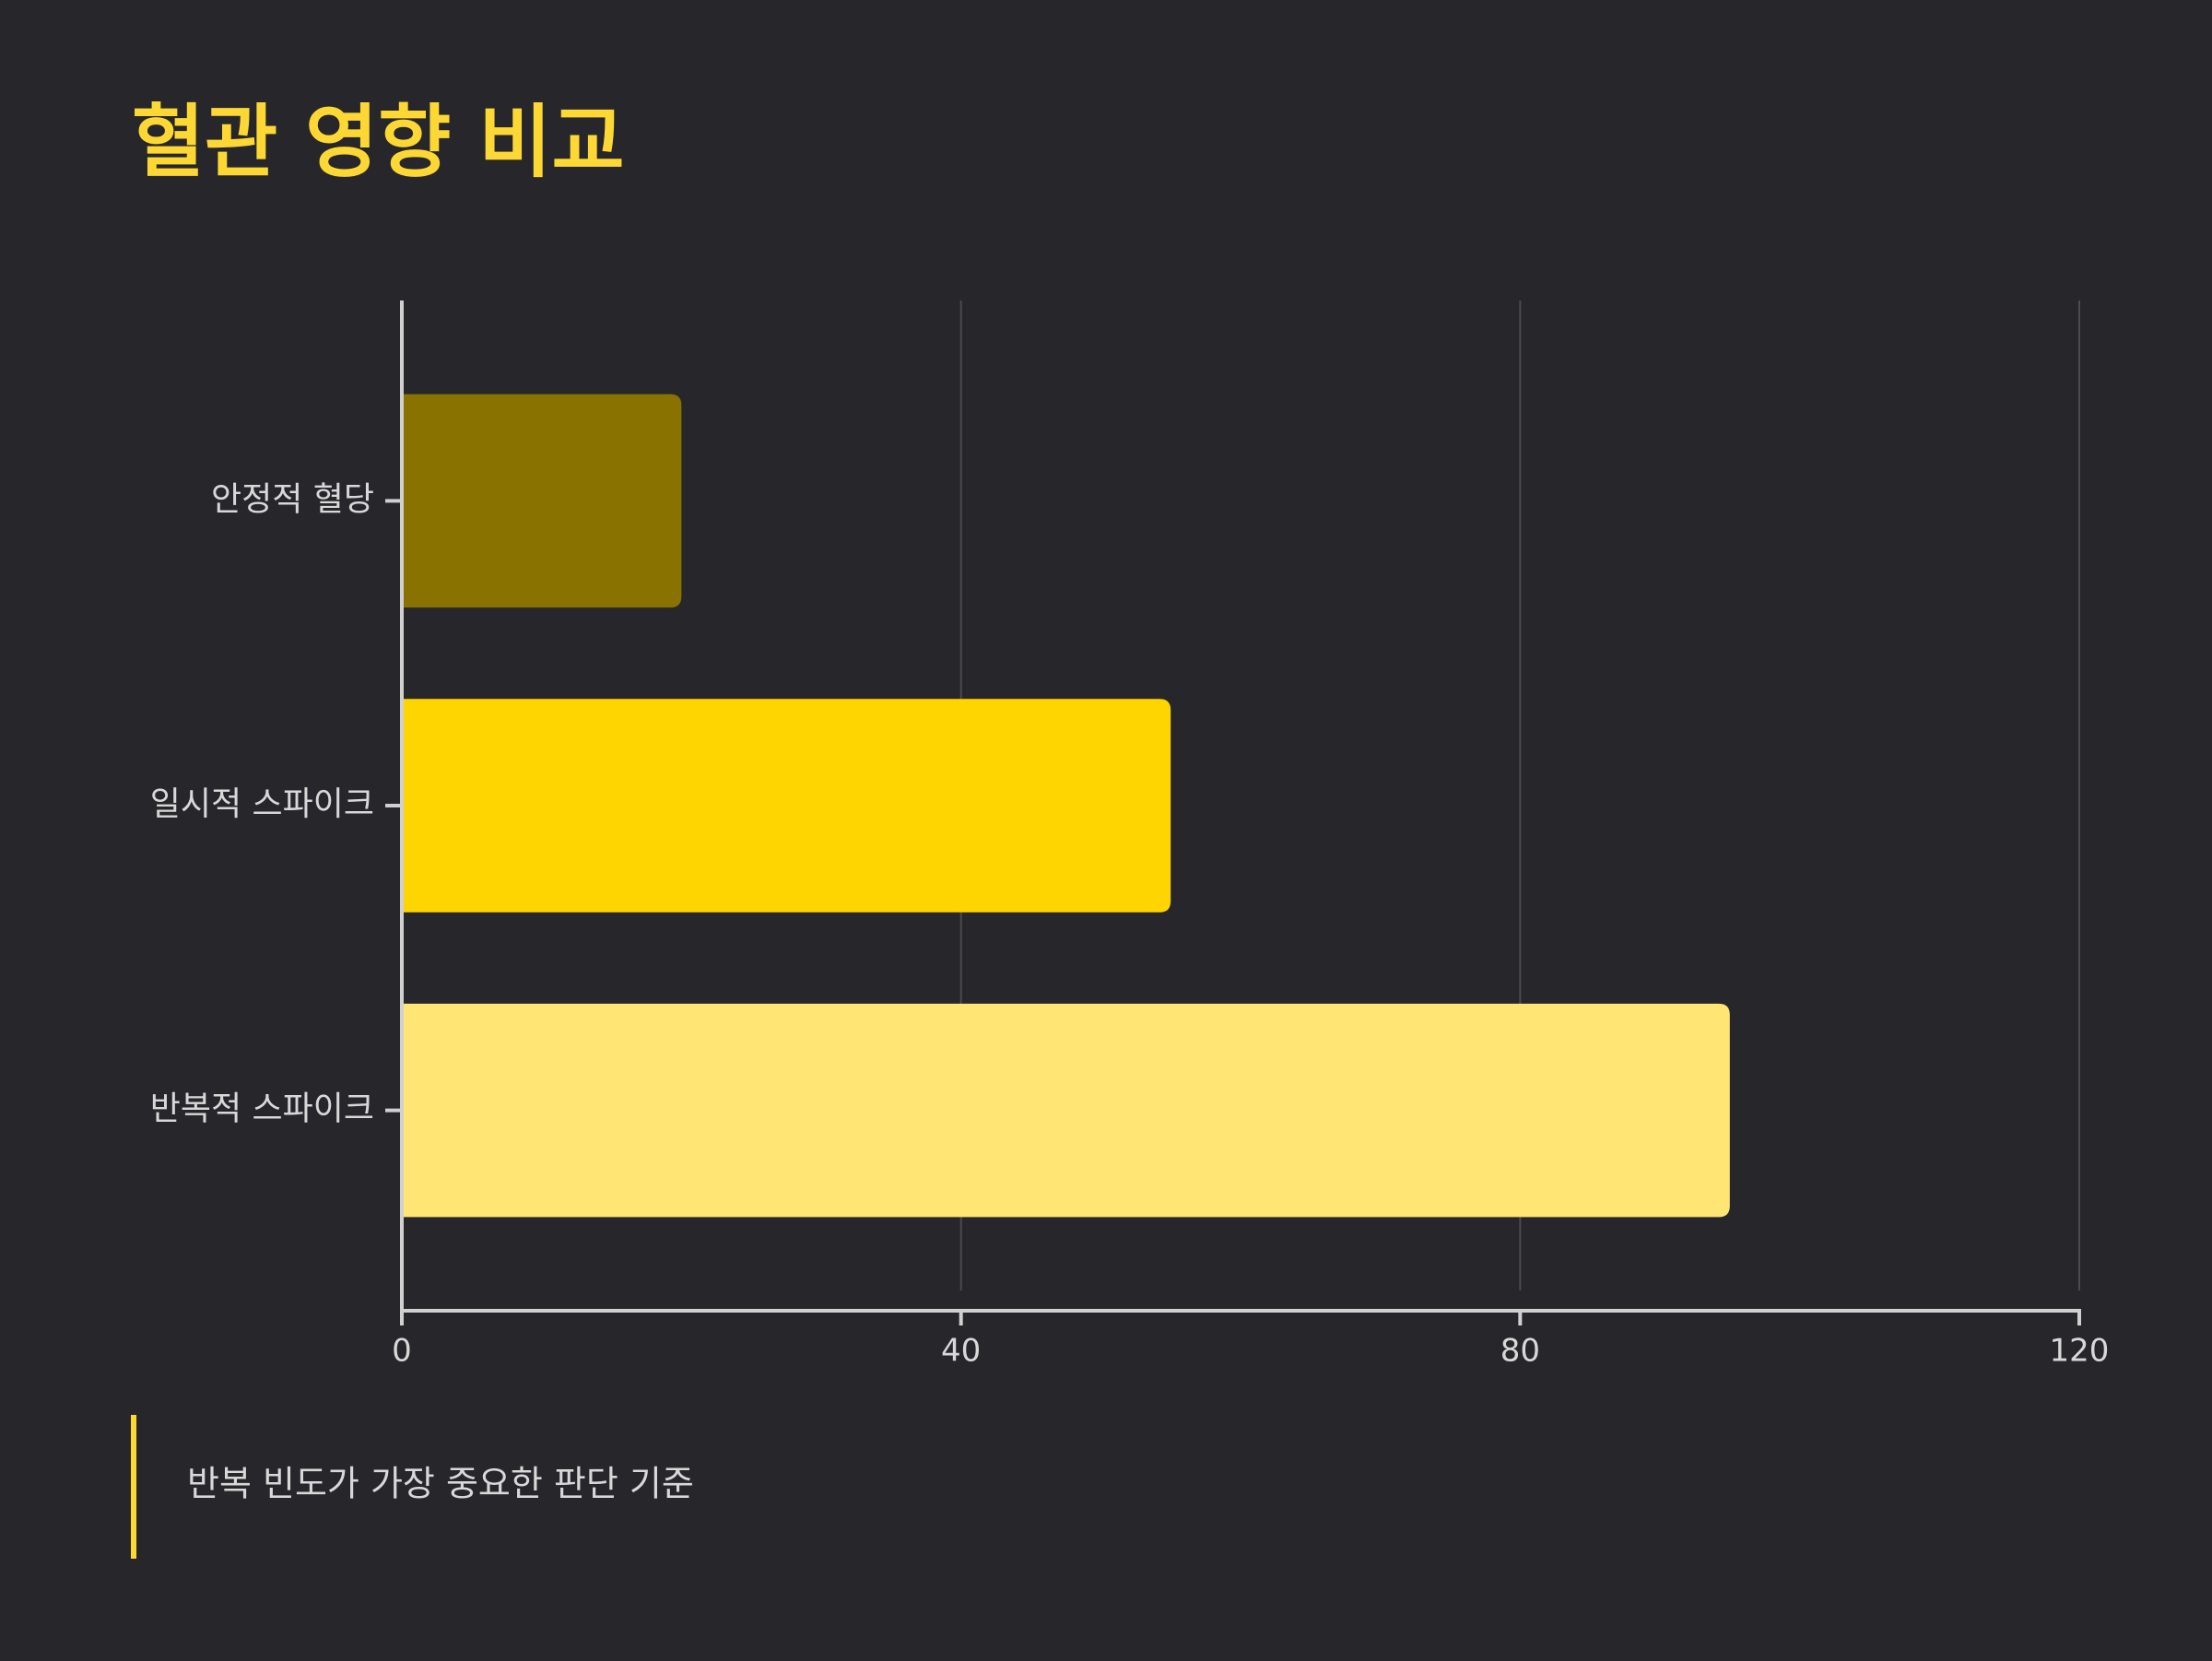  Describe the element at coordinates (2080, 1351) in the screenshot. I see `x-tick-label: 120` at that location.